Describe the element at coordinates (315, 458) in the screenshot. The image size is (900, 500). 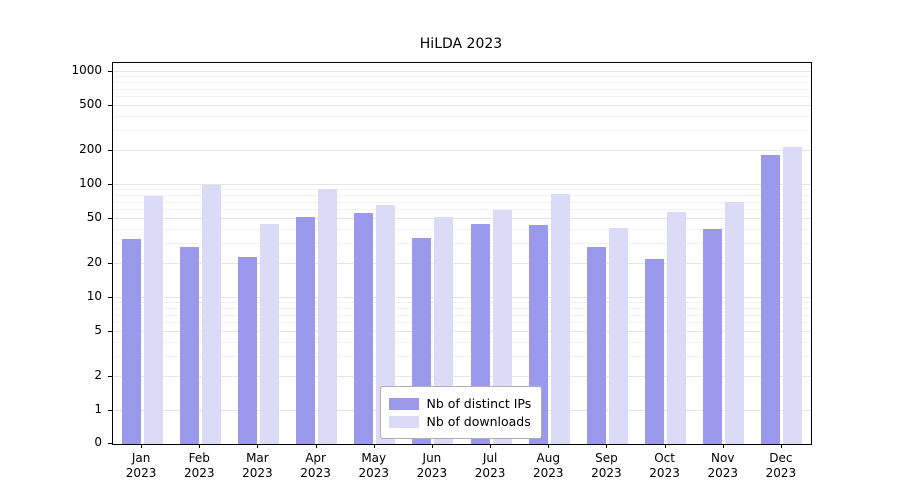
I see `x-tick-month: Apr` at that location.